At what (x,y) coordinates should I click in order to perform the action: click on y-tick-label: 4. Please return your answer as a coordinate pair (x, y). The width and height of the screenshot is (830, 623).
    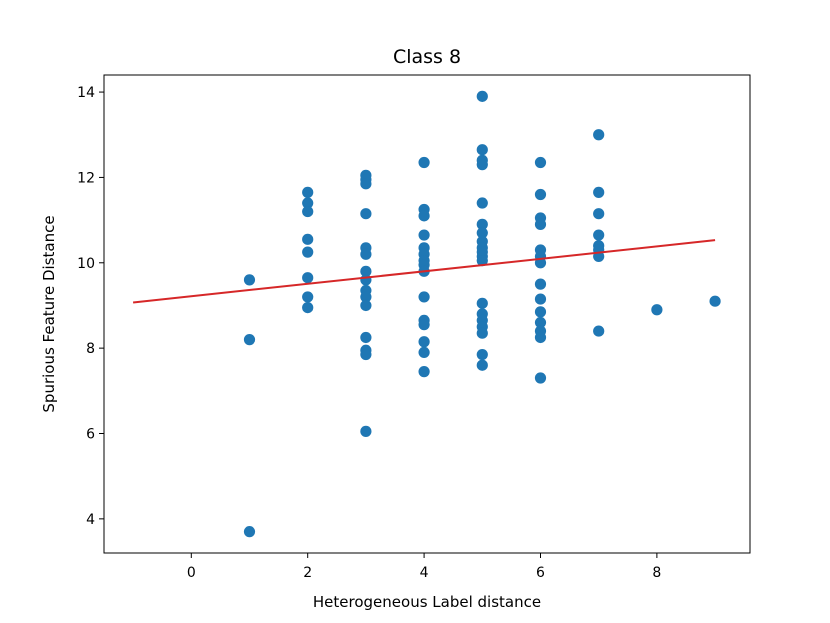
    Looking at the image, I should click on (90, 520).